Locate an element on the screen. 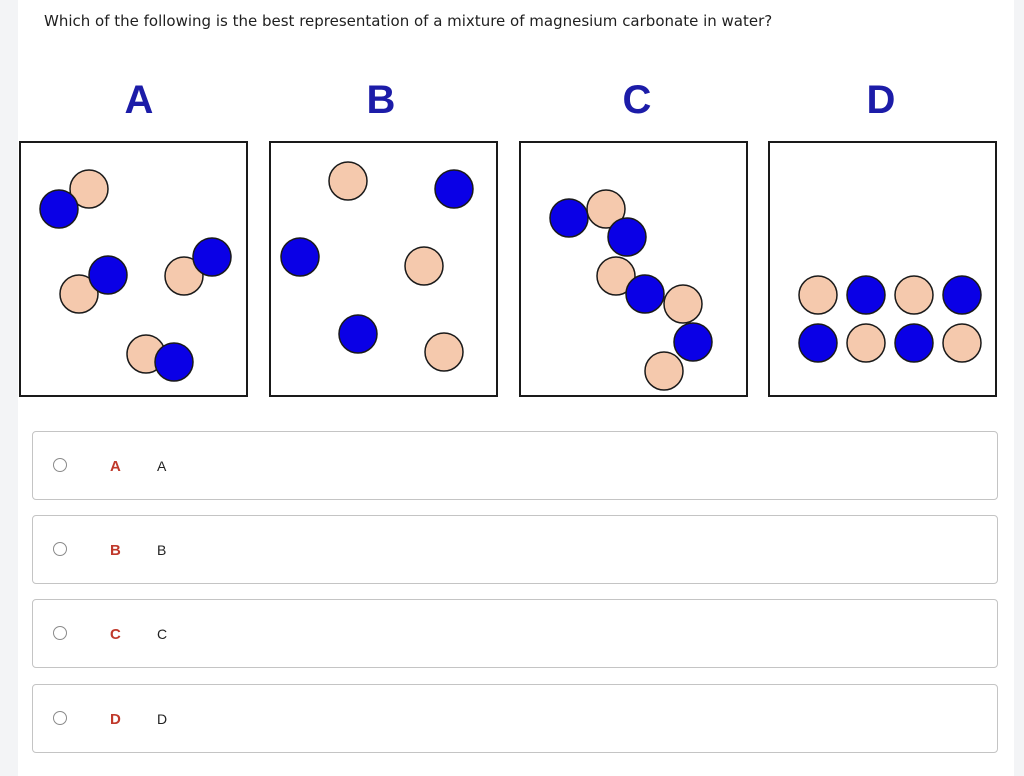 The image size is (1024, 776). panel-d-diagram is located at coordinates (890, 319).